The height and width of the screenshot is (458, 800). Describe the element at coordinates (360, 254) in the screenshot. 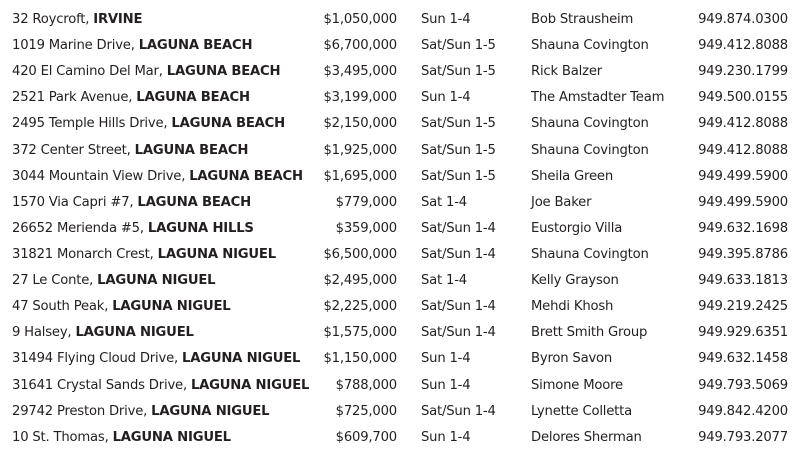

I see `price: $6,500,000` at that location.